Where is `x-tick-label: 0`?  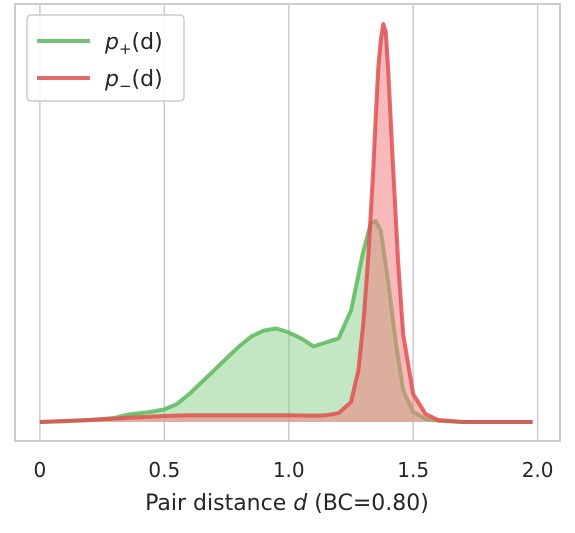
x-tick-label: 0 is located at coordinates (40, 470).